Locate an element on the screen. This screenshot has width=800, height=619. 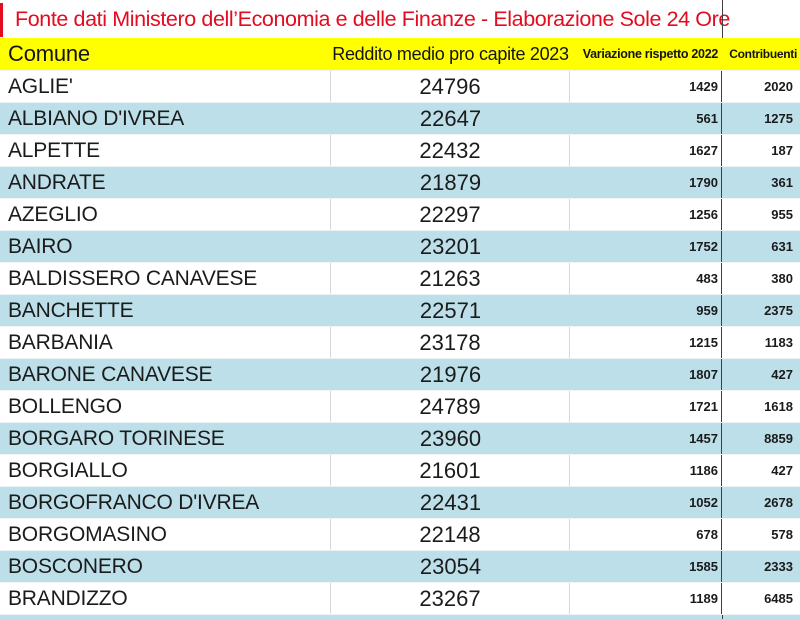
cell-contribuenti: 380 is located at coordinates (782, 278).